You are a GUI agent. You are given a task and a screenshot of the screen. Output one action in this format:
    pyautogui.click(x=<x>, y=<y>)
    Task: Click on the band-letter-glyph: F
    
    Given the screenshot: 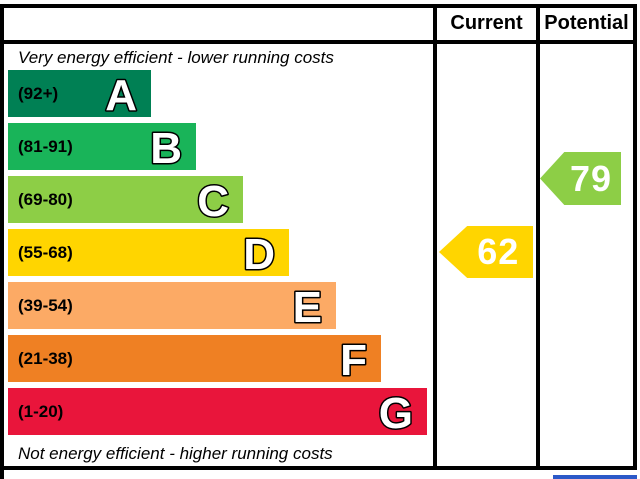 What is the action you would take?
    pyautogui.click(x=354, y=359)
    